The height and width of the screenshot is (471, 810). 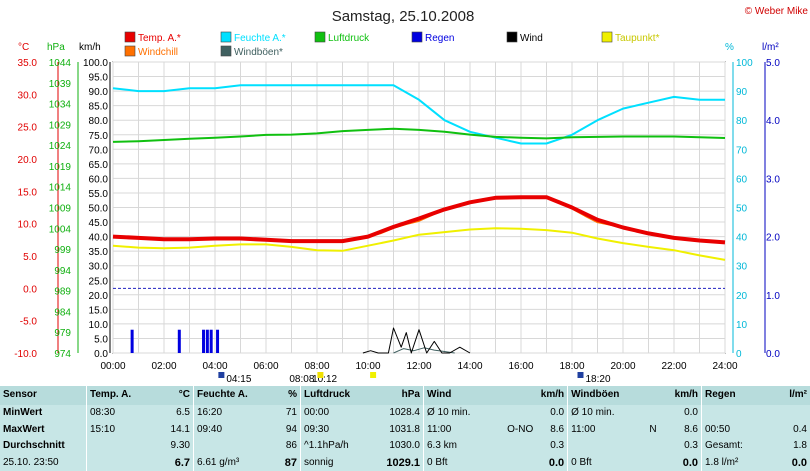 I want to click on rain-time: Gesamt:, so click(x=734, y=446).